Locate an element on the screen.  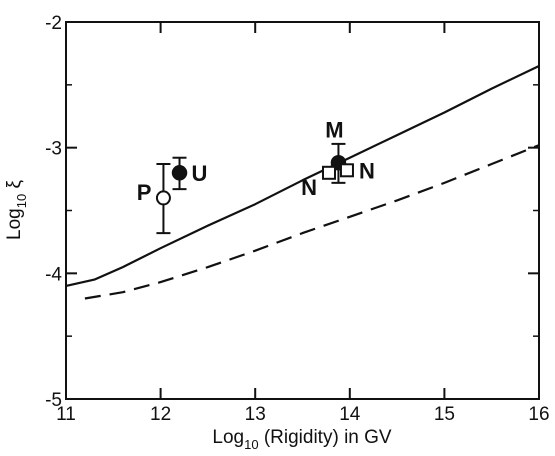
x-tick-label: 11 is located at coordinates (66, 414).